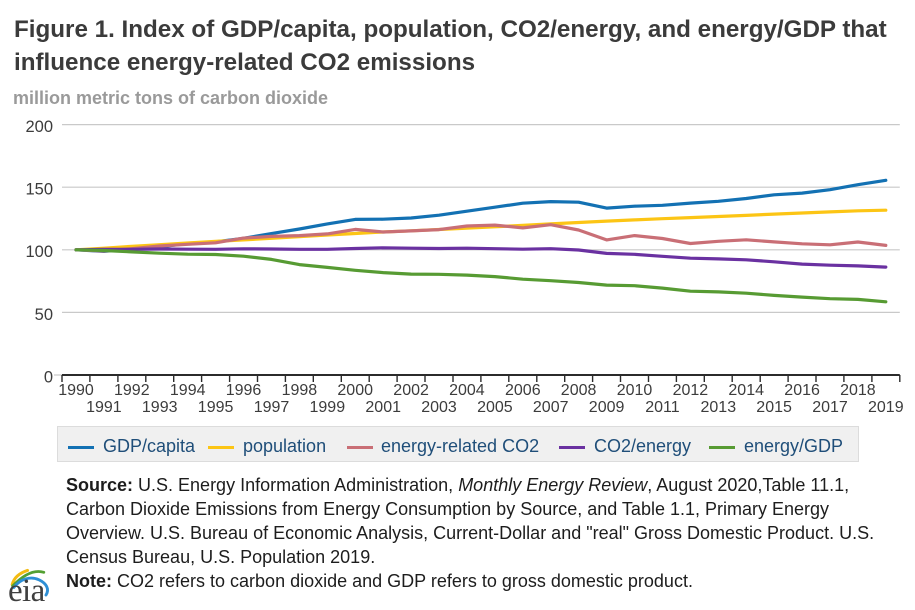 The image size is (915, 610). Describe the element at coordinates (719, 407) in the screenshot. I see `svg-text: 2013` at that location.